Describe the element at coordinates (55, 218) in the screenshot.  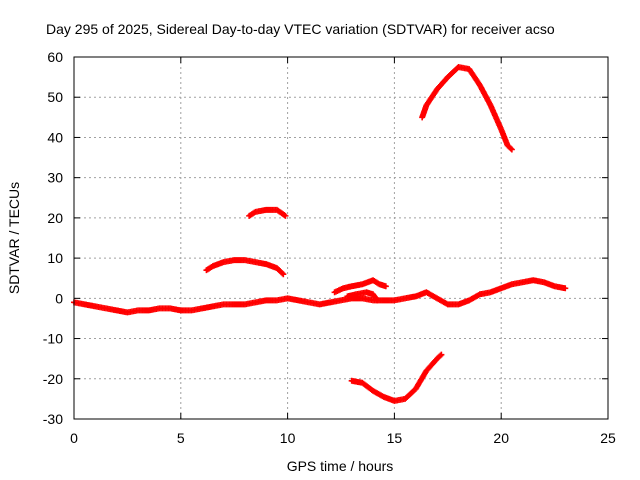
I see `y-tick-label: 20` at that location.